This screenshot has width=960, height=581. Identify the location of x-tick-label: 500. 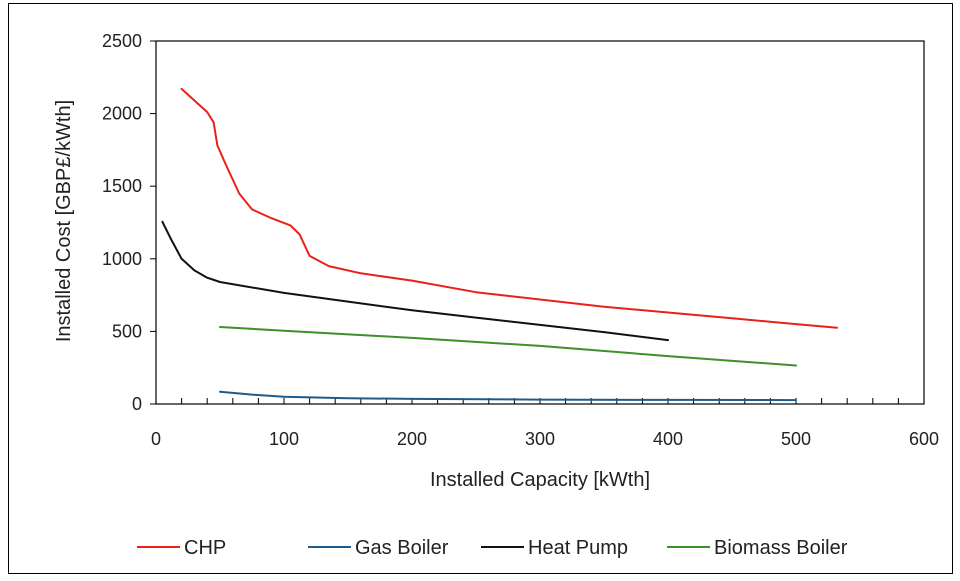
(796, 439).